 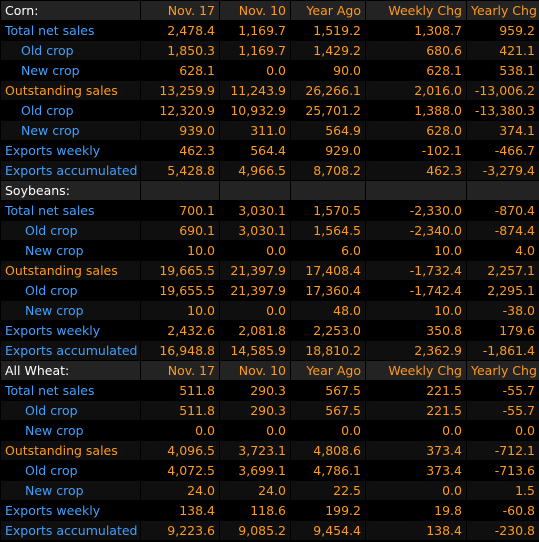 I want to click on table-row: New crop 0.0 0.0 0.0 0.0 0.0, so click(x=270, y=430).